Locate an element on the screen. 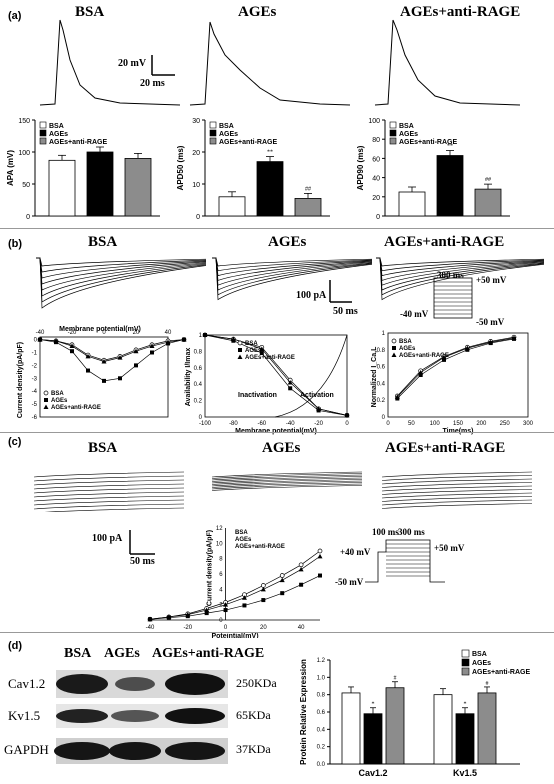  c-ytick: 12 is located at coordinates (219, 529).